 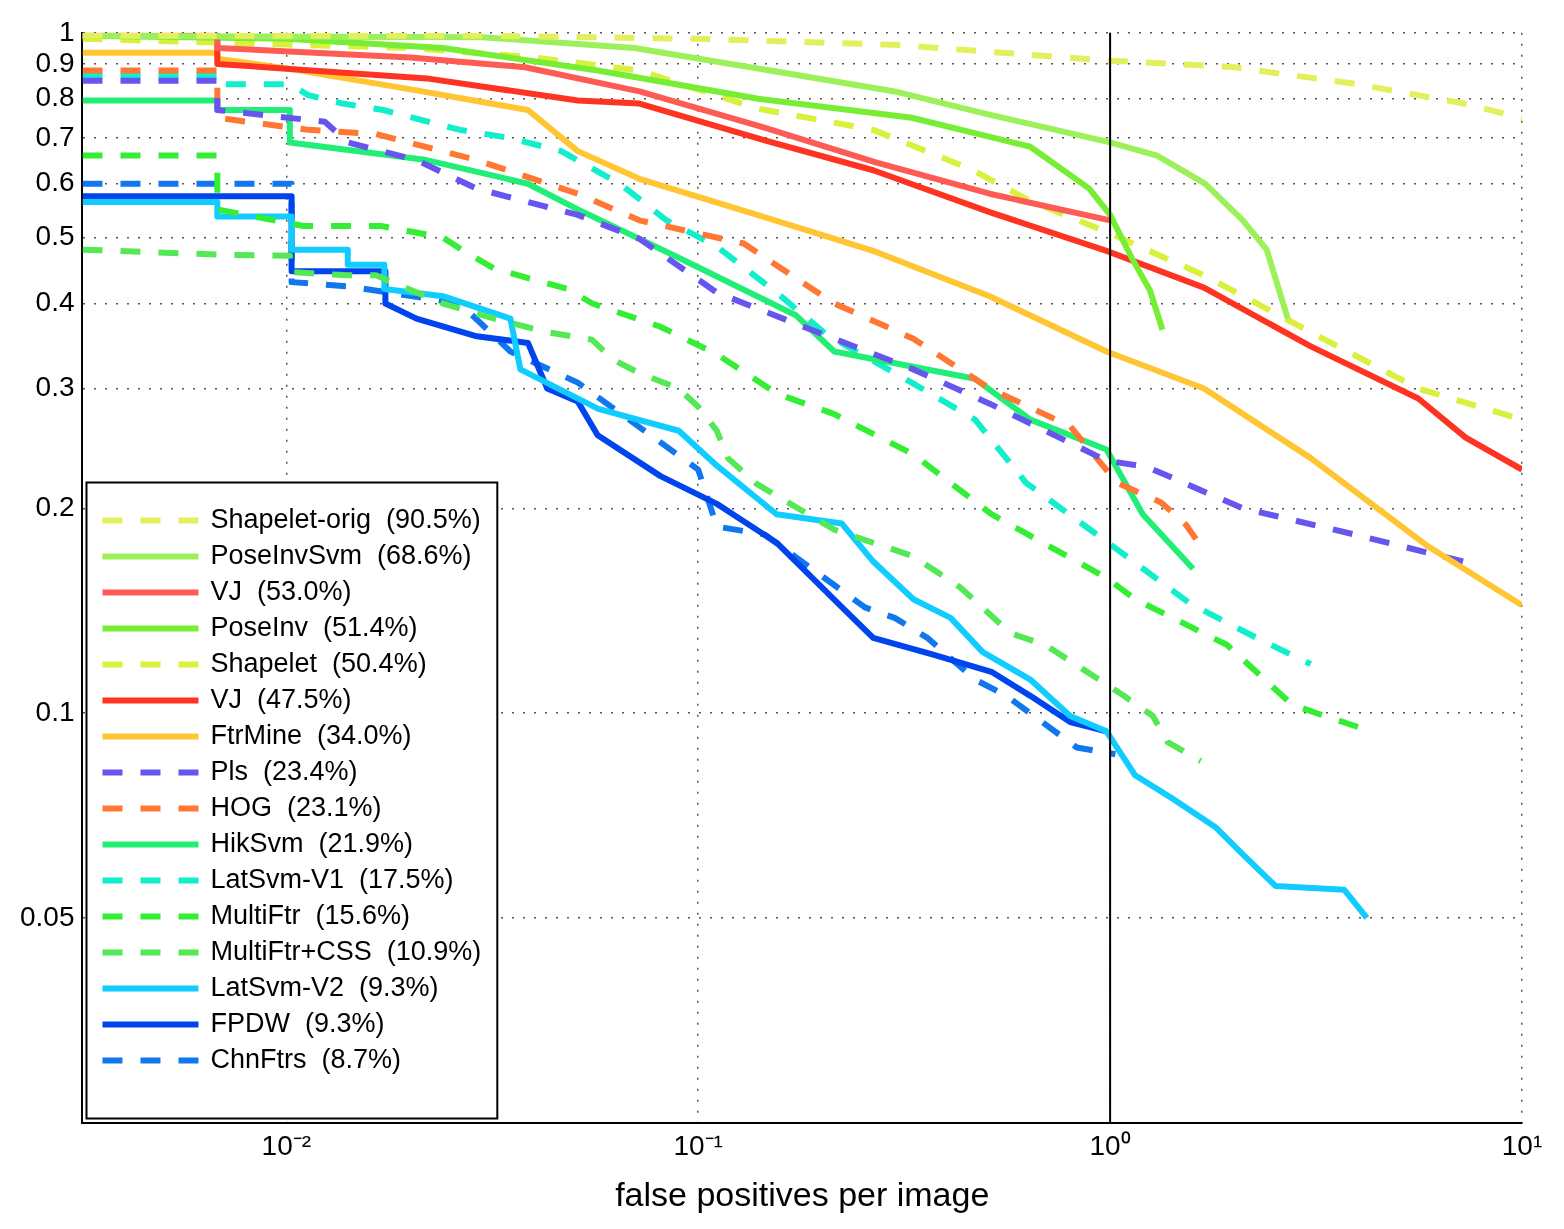 What do you see at coordinates (55, 302) in the screenshot?
I see `y-tick-label: 0.4` at bounding box center [55, 302].